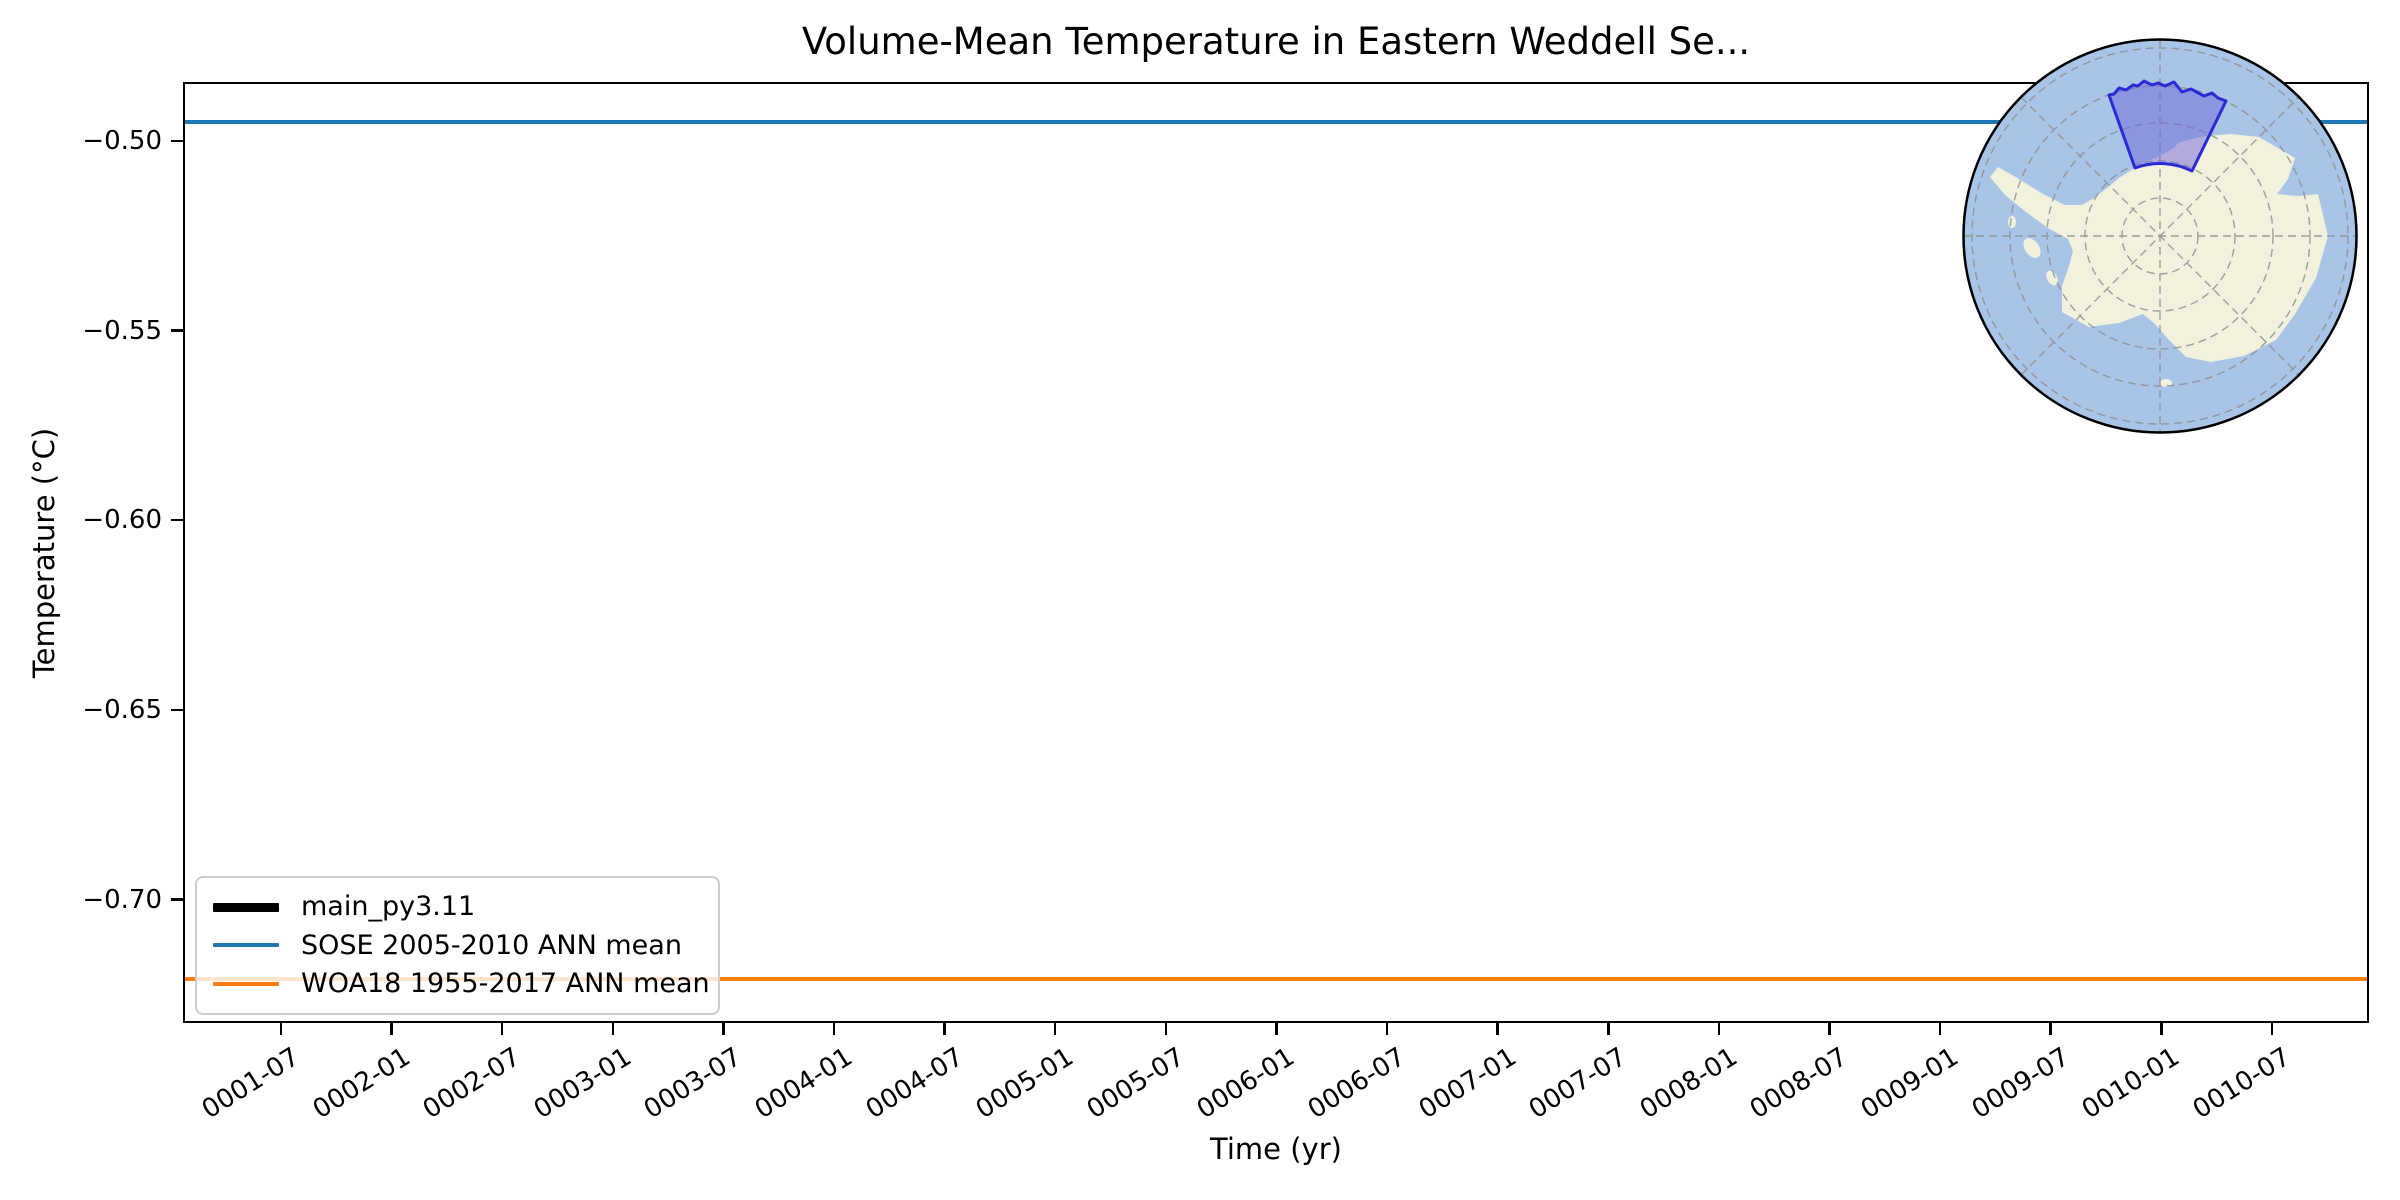 The image size is (2400, 1200). I want to click on x-tick-label: 0002-01, so click(361, 1084).